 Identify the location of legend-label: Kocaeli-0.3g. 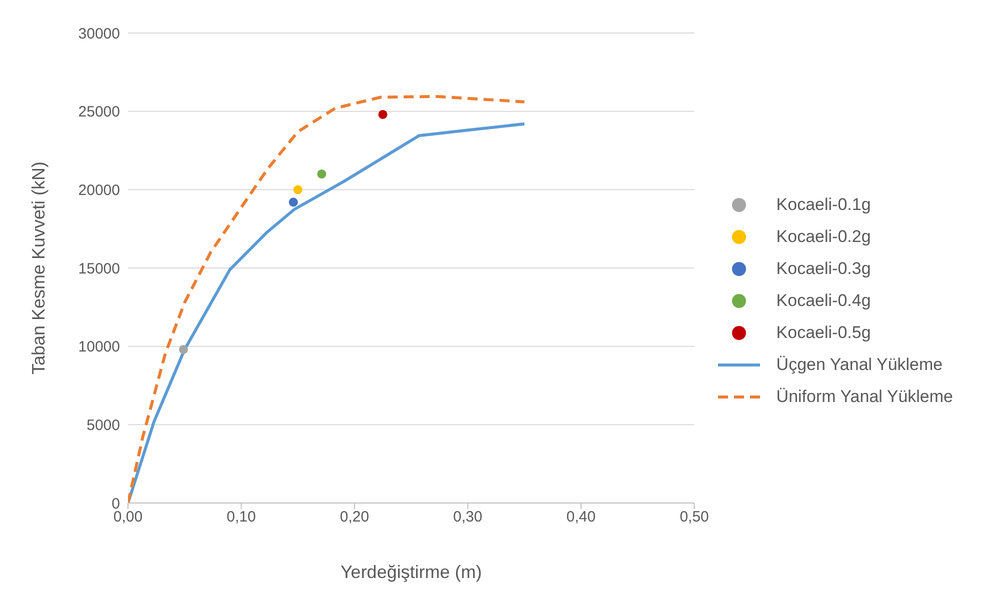
(823, 268).